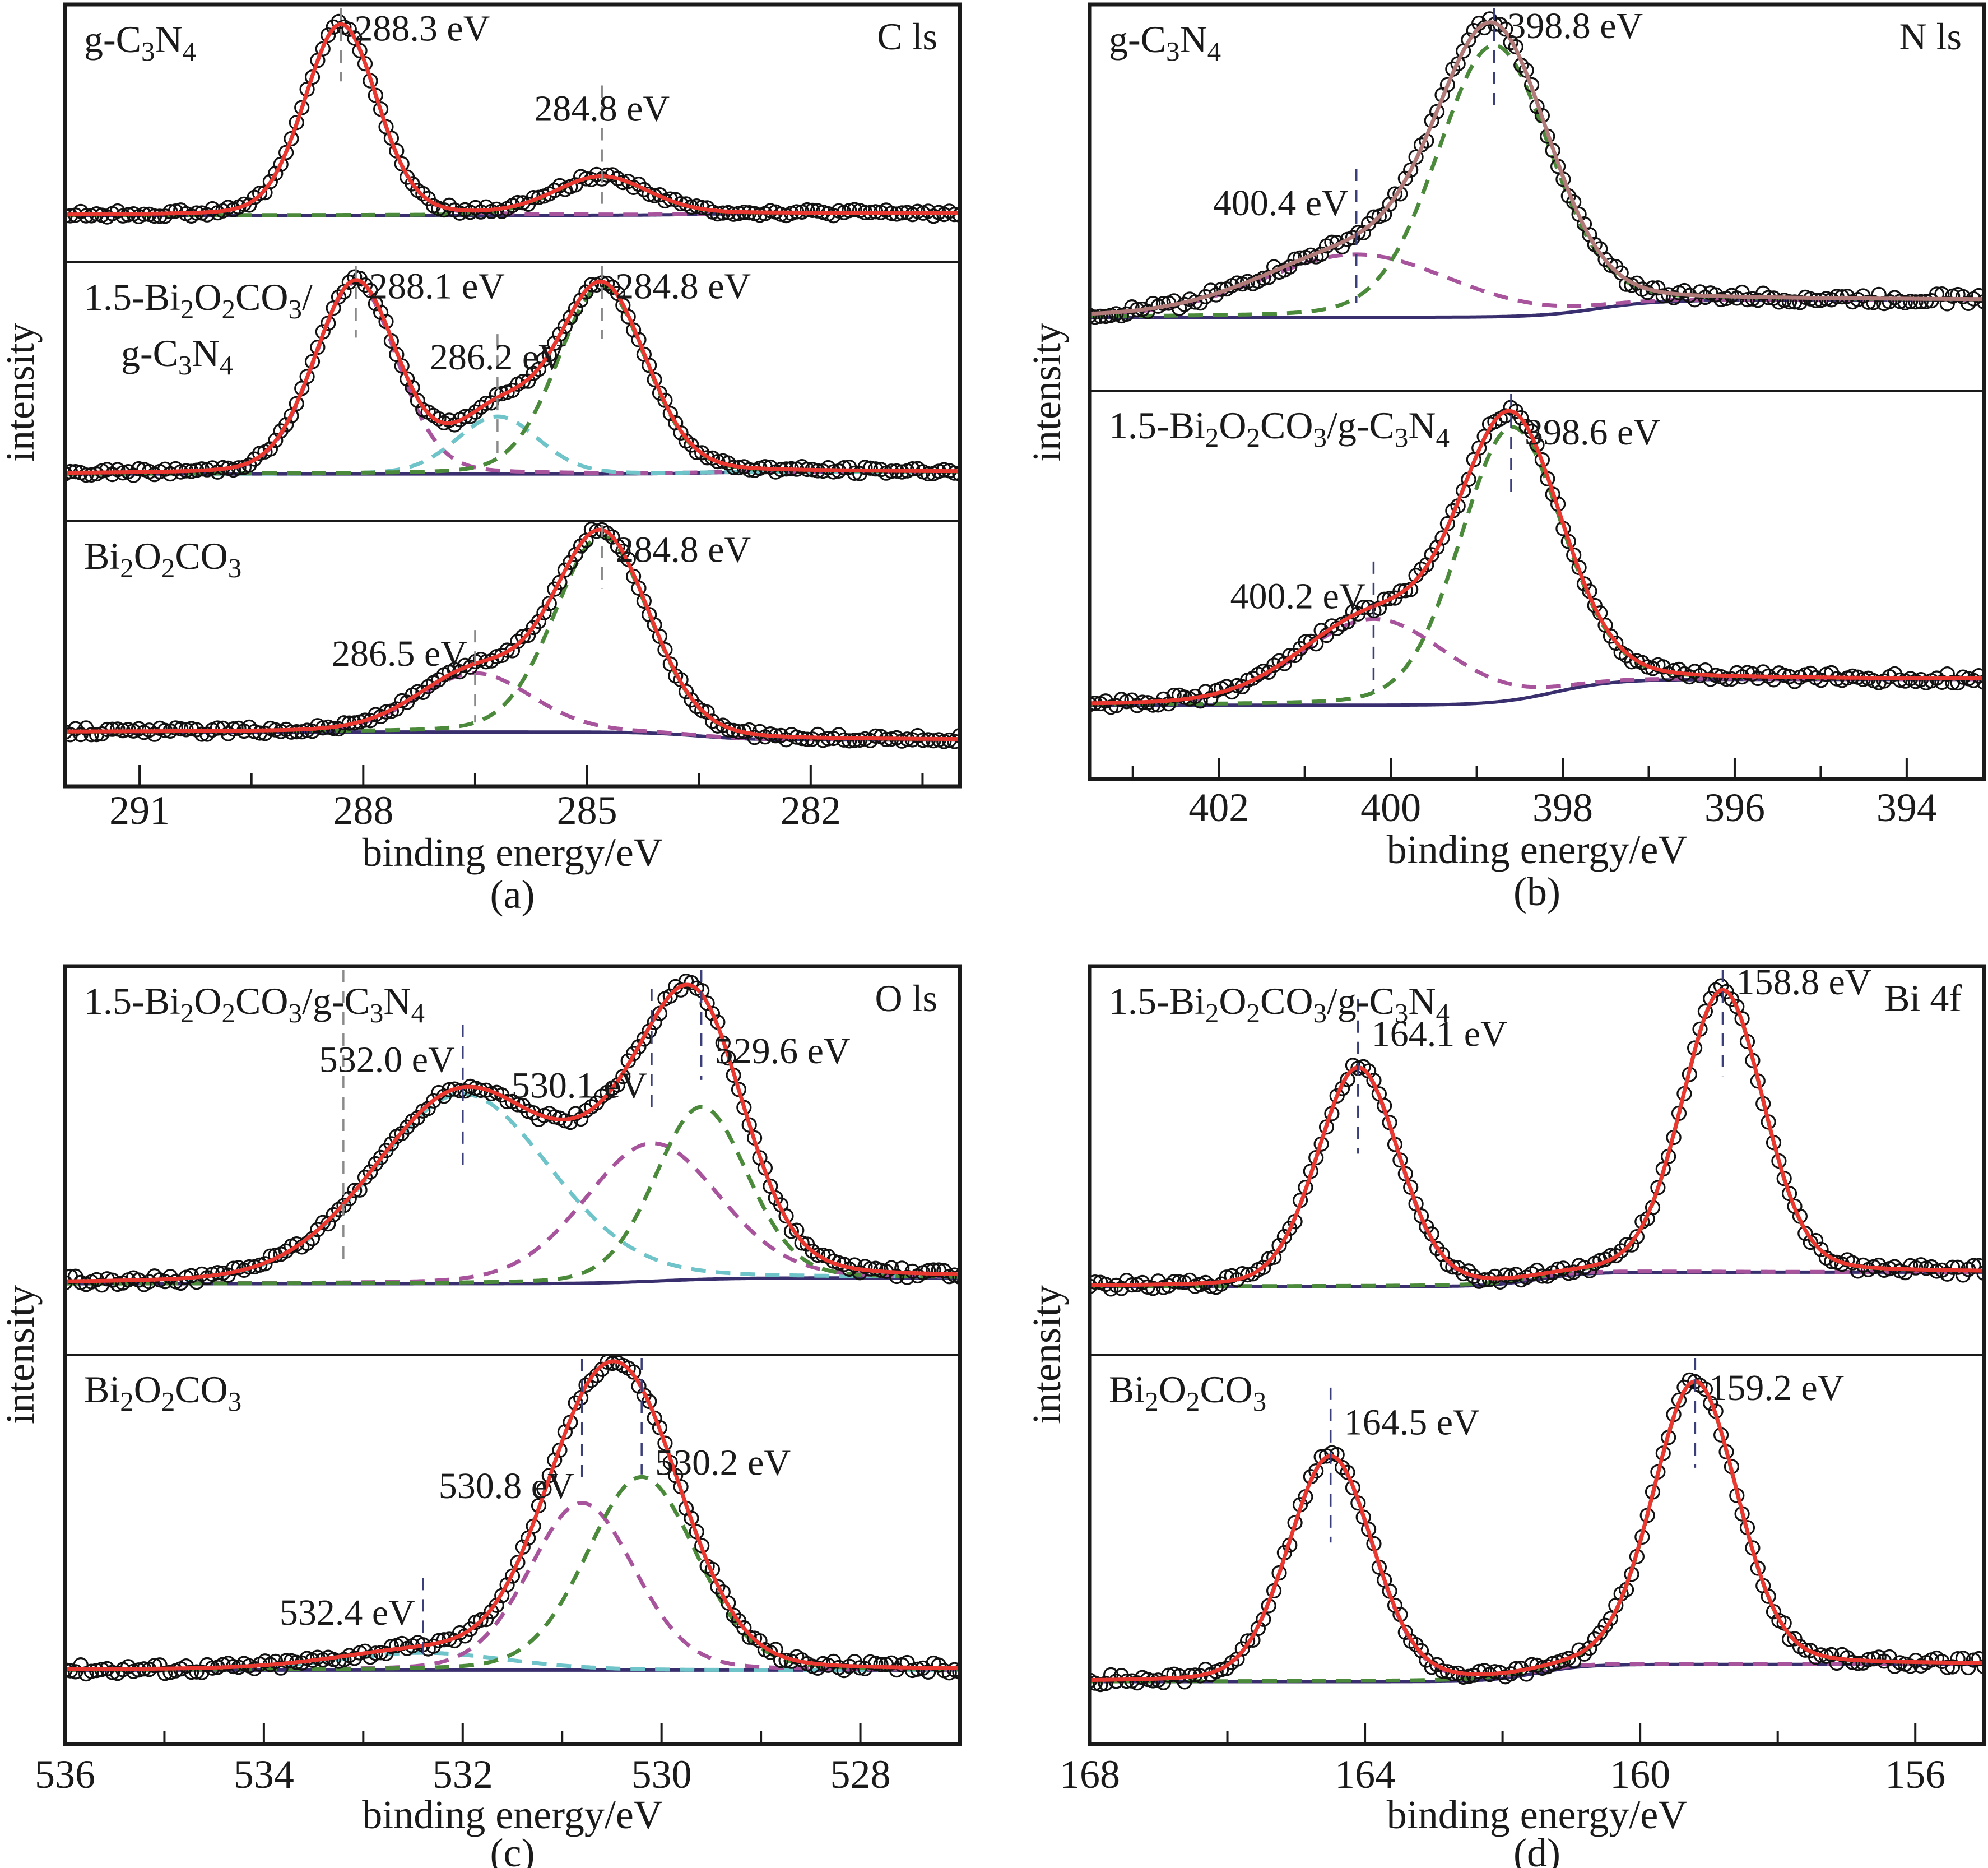 This screenshot has height=1868, width=1988. Describe the element at coordinates (65, 1774) in the screenshot. I see `tick-label: 536` at that location.